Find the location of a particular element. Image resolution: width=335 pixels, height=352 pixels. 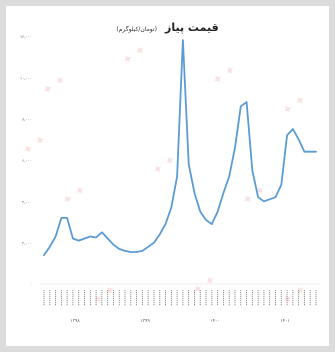

chart-title: قیمت پیاز (تومان/کیلوگرم) is located at coordinates (167, 25).